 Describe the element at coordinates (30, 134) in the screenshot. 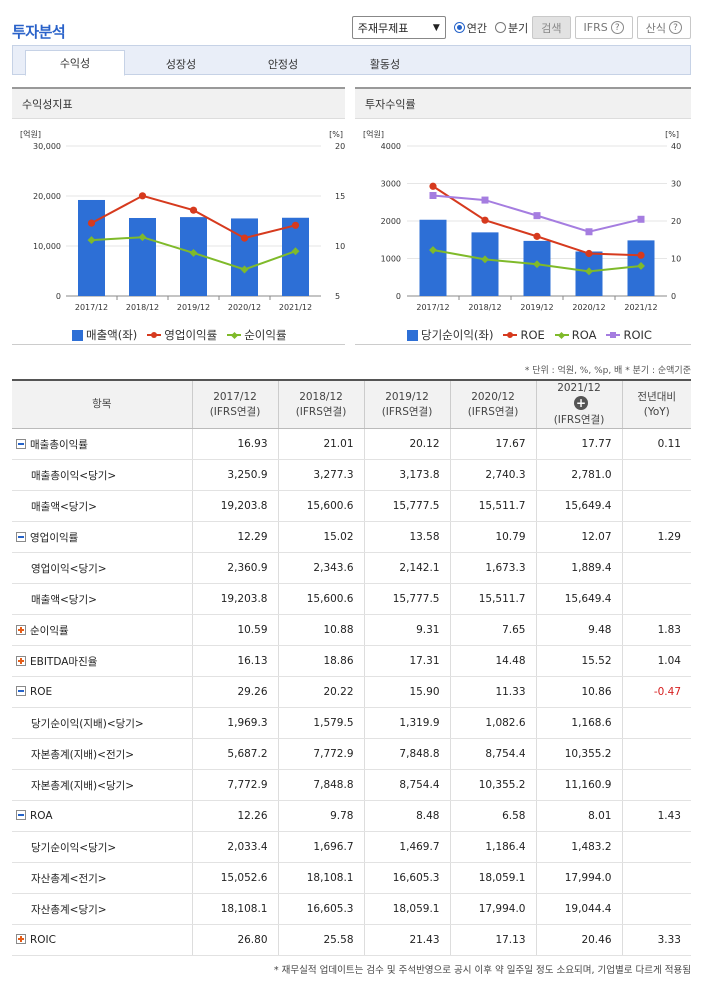

I see `left-axis-unit: [억원]` at that location.